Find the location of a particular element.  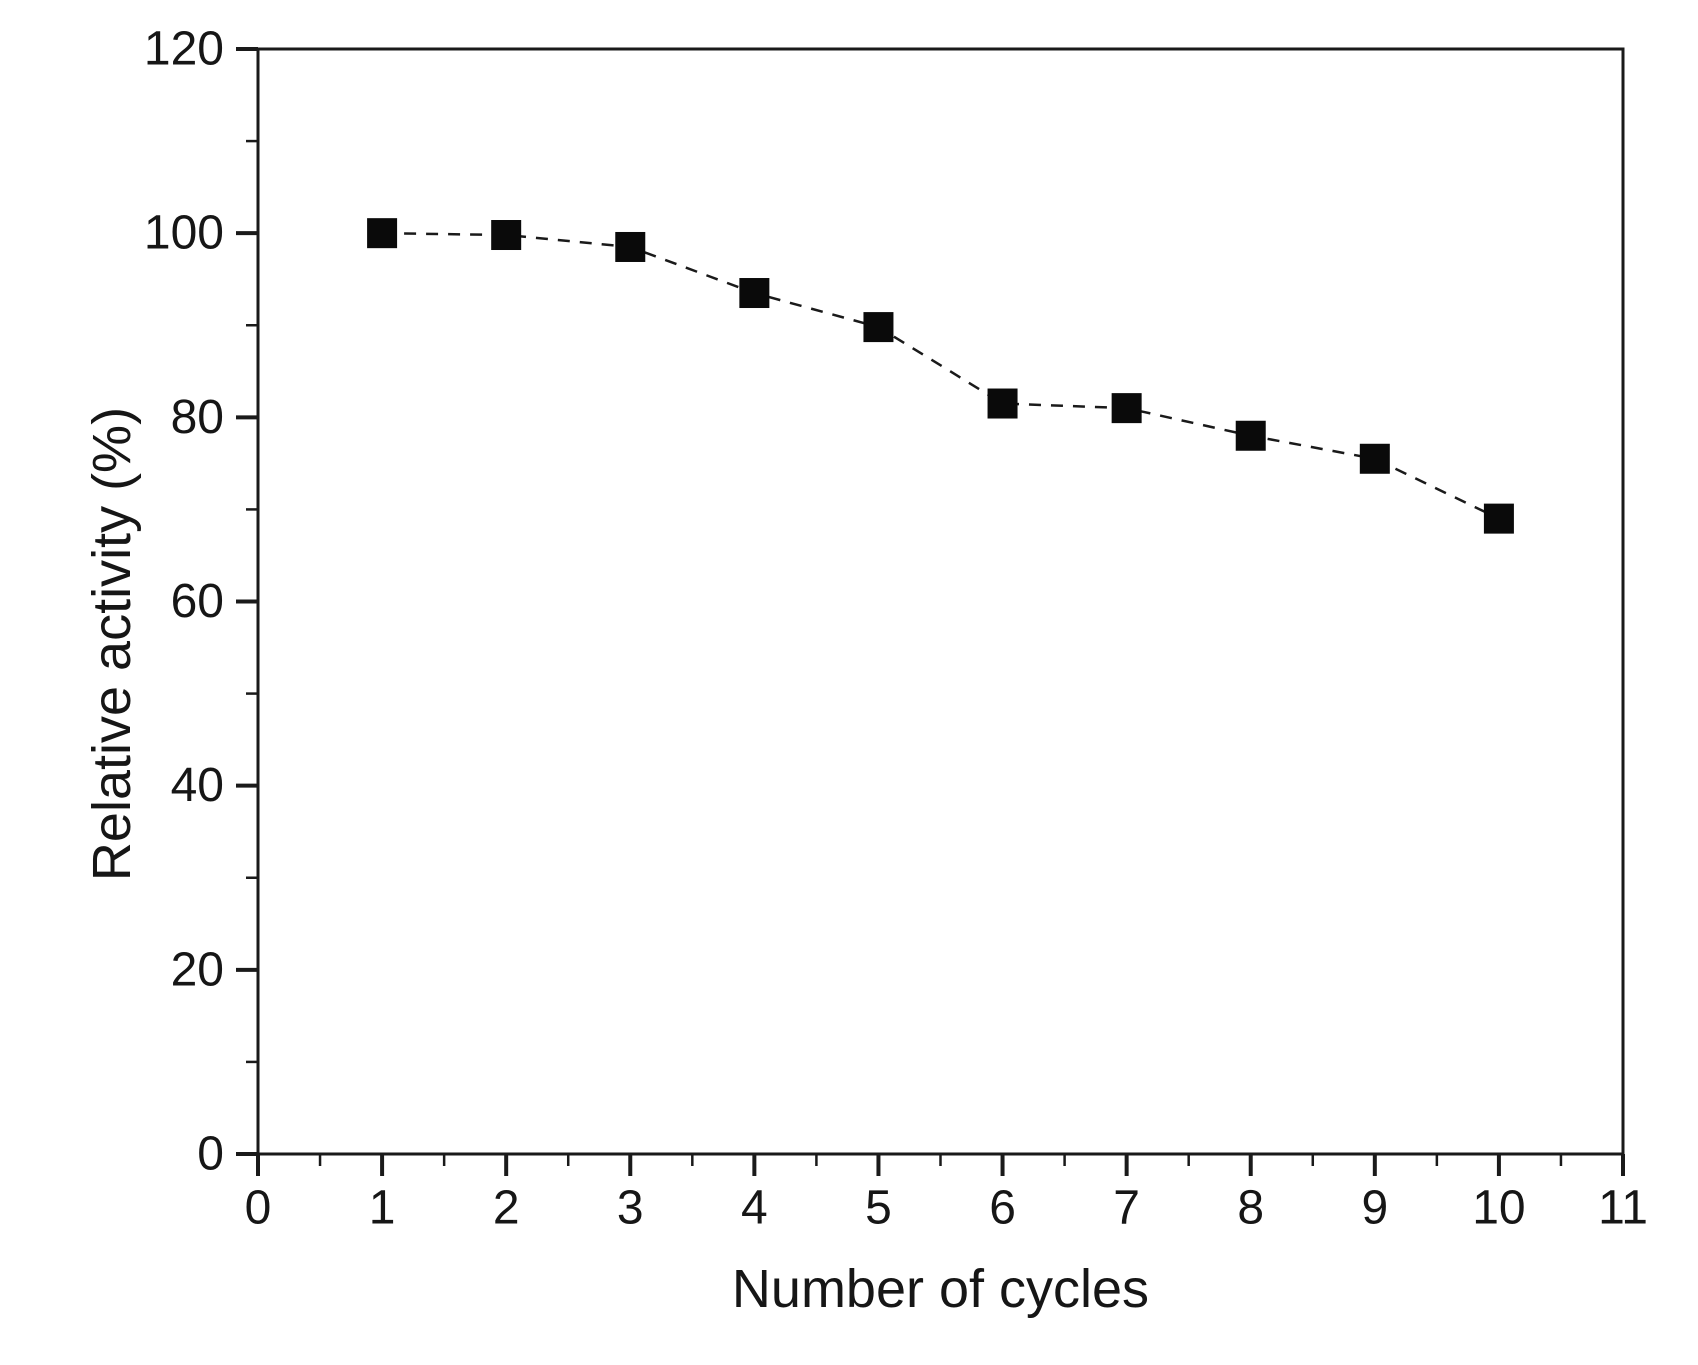

y-tick-label: 60 is located at coordinates (197, 601).